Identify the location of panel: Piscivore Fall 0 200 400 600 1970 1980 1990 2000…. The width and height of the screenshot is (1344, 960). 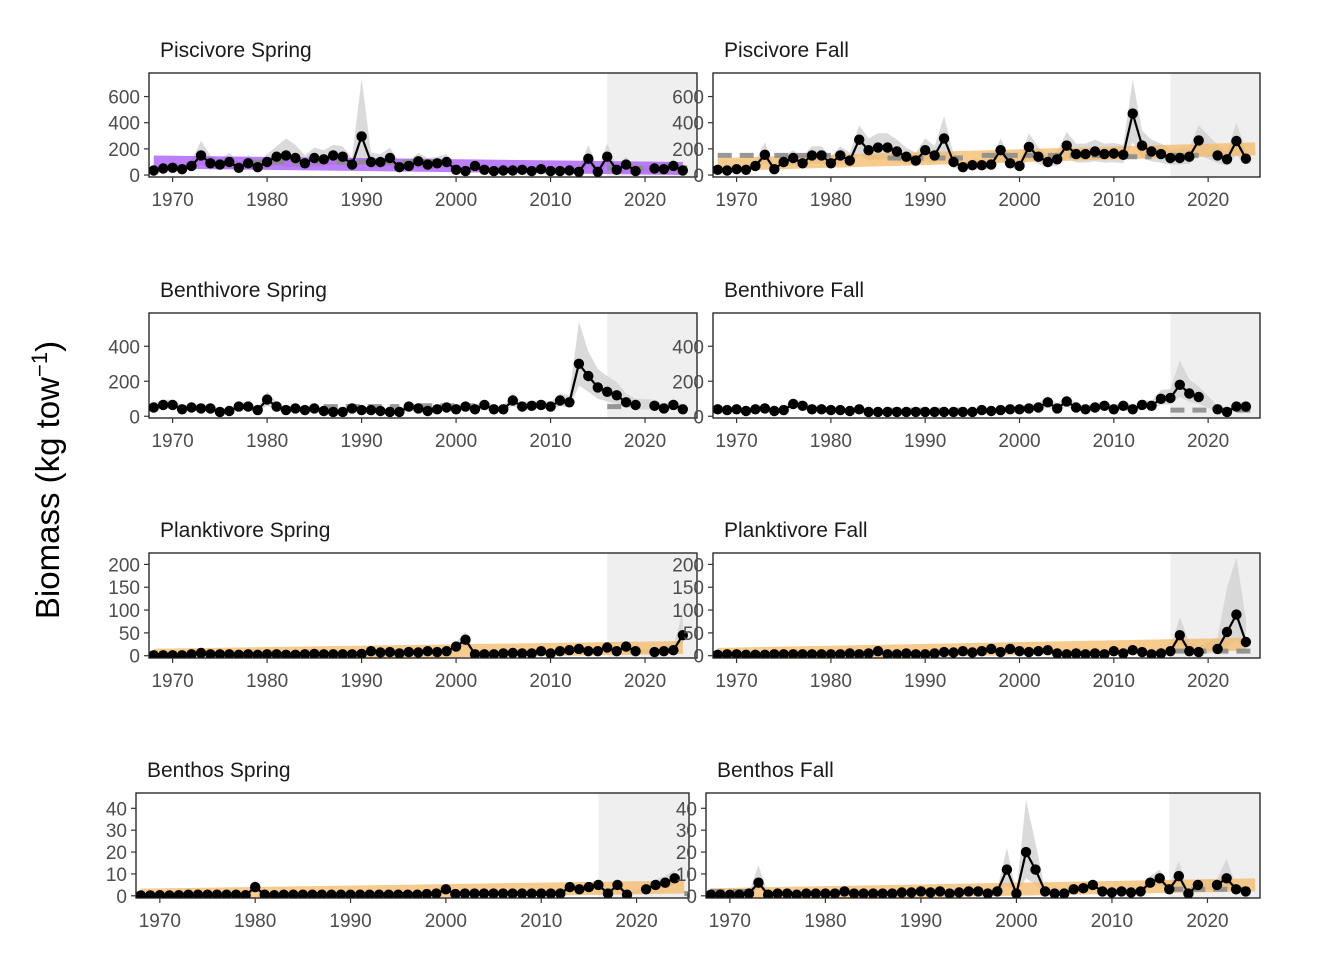
(966, 125).